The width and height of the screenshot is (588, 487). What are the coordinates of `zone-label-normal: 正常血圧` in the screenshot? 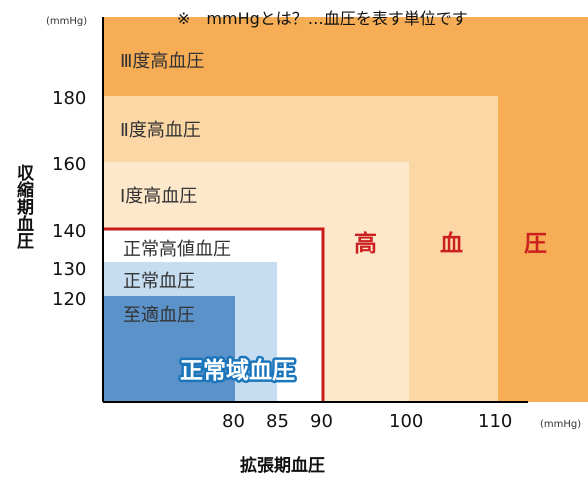 It's located at (159, 281).